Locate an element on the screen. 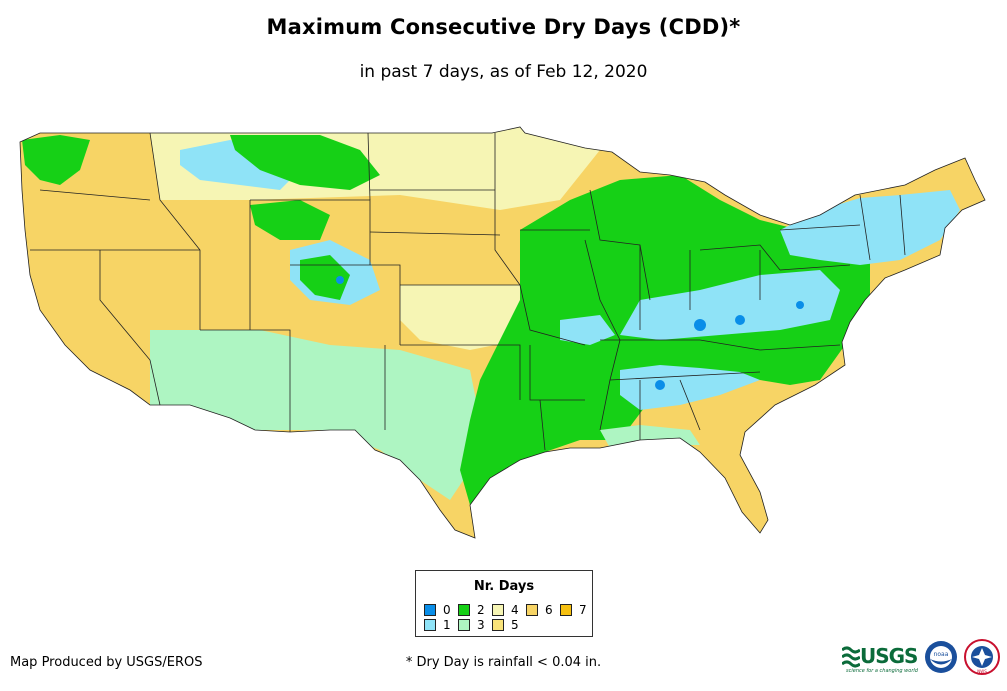 The height and width of the screenshot is (691, 1007). region-colorado-green is located at coordinates (325, 277).